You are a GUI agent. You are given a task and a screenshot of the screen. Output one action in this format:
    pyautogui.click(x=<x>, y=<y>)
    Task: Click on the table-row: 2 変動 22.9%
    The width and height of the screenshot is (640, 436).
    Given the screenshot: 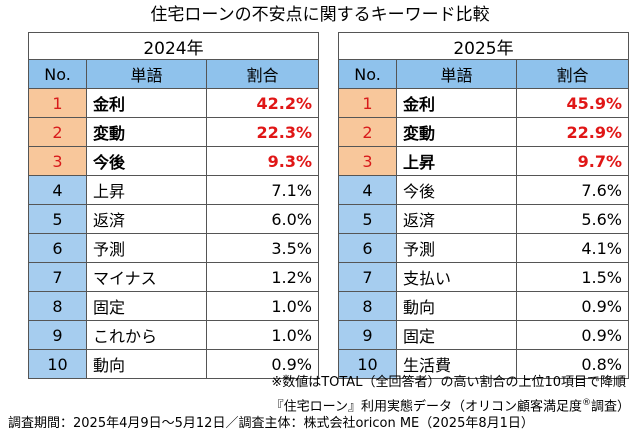 What is the action you would take?
    pyautogui.click(x=483, y=132)
    